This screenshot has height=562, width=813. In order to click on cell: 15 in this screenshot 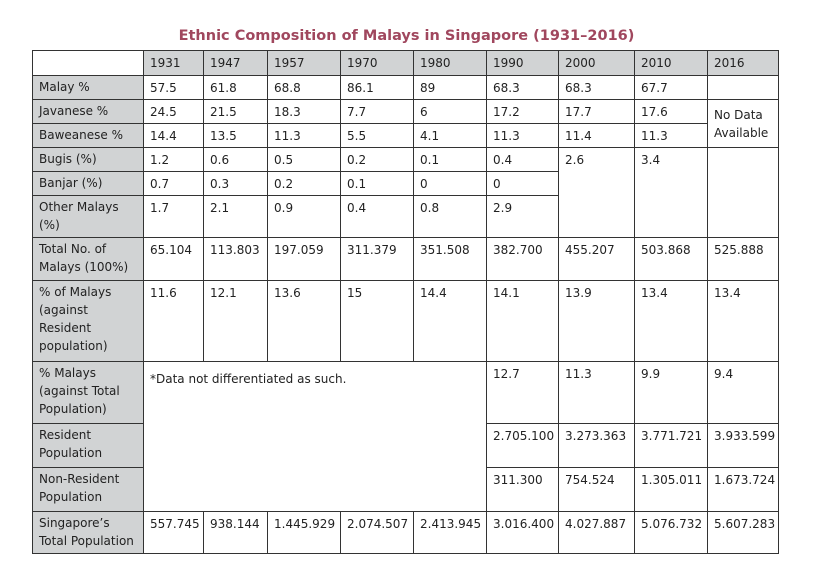, I will do `click(377, 321)`.